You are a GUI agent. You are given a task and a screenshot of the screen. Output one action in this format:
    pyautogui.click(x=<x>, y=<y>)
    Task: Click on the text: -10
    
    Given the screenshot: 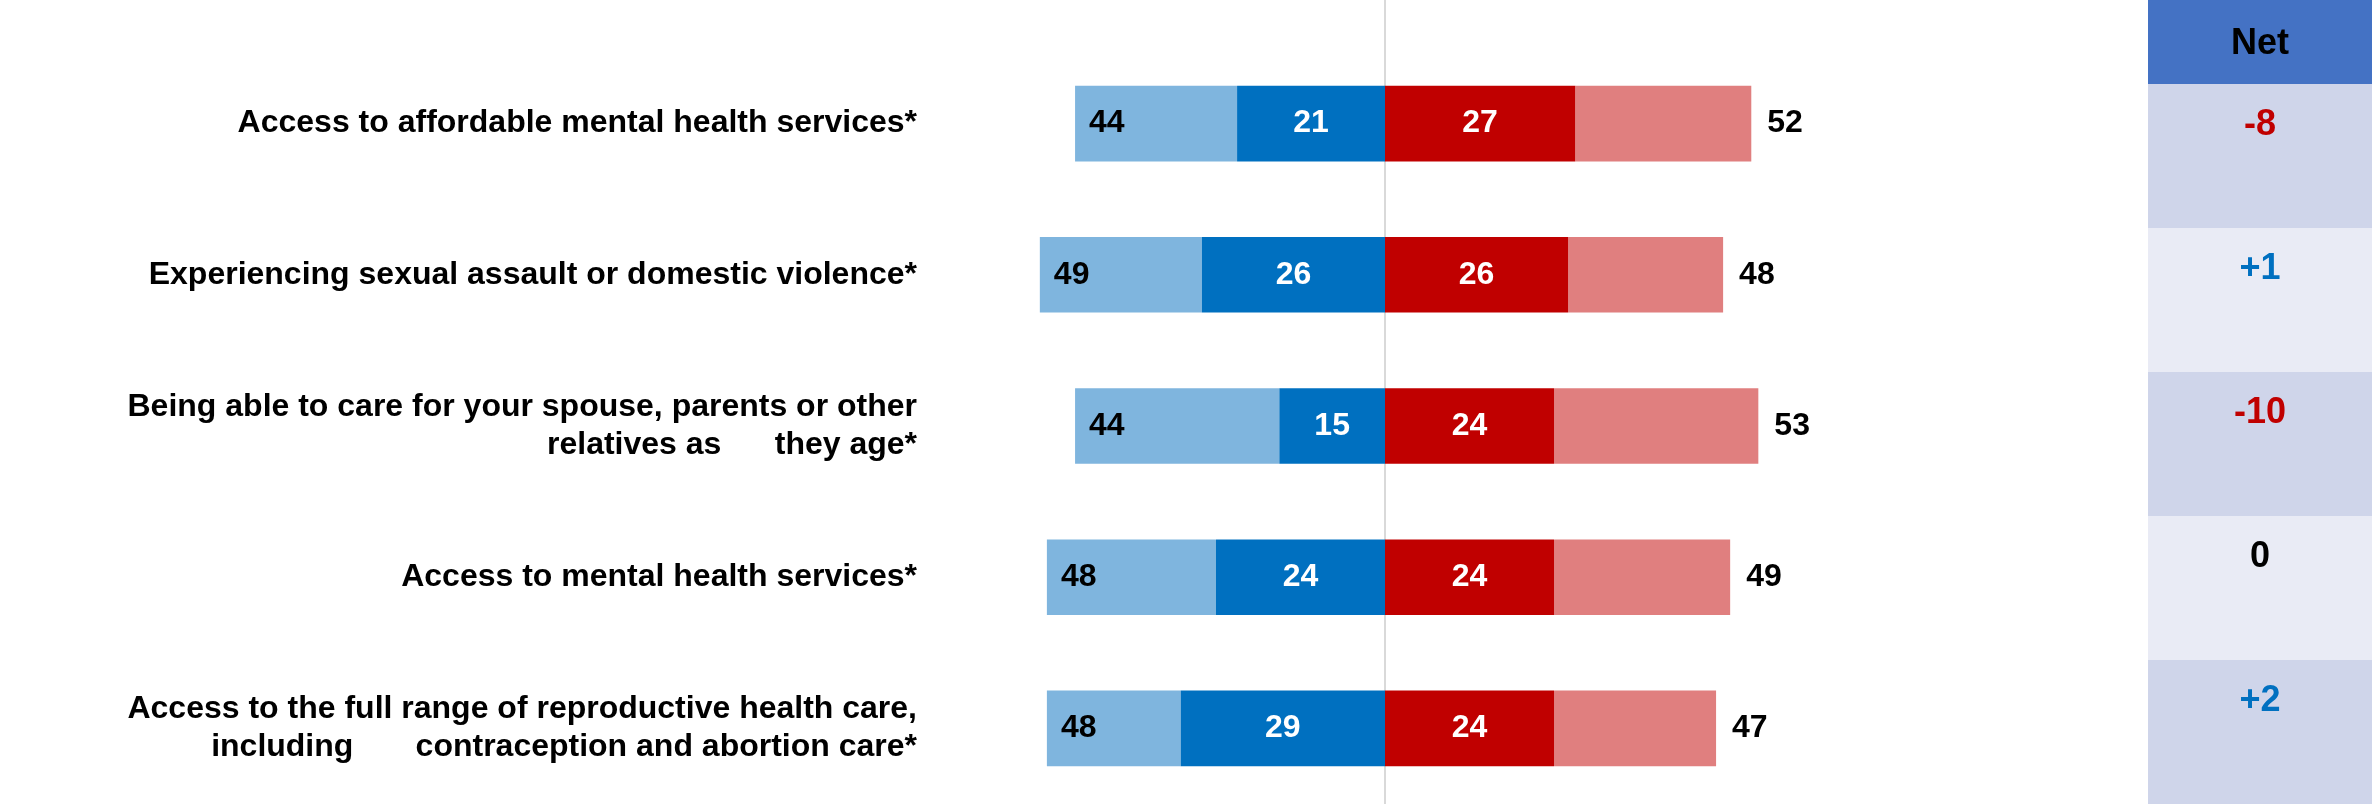 What is the action you would take?
    pyautogui.click(x=2260, y=444)
    